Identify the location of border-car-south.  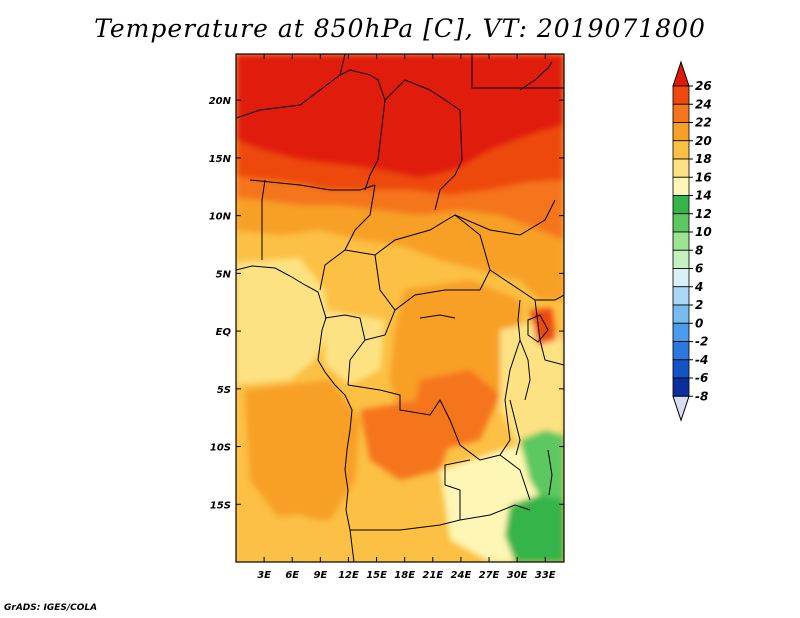
(427, 282).